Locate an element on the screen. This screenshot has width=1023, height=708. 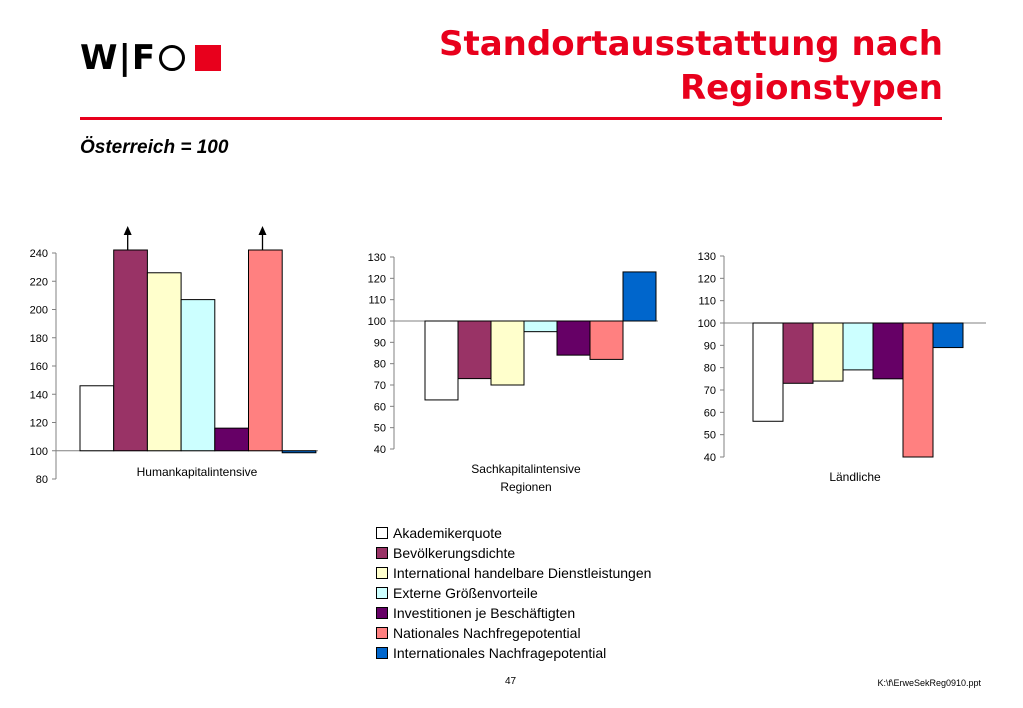
wifo-logo: W|F is located at coordinates (151, 58).